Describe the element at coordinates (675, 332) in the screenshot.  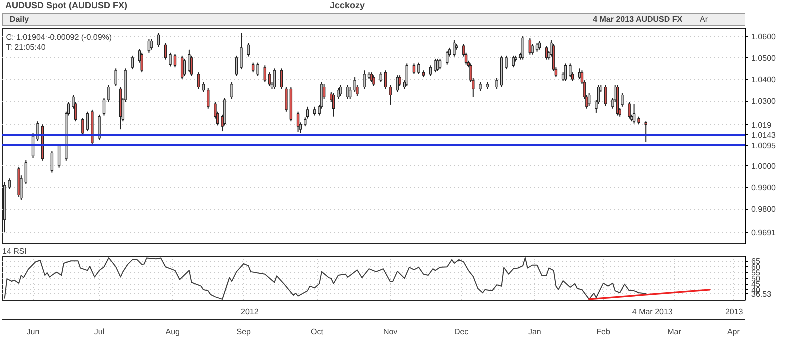
I see `x-tick-label: Mar` at that location.